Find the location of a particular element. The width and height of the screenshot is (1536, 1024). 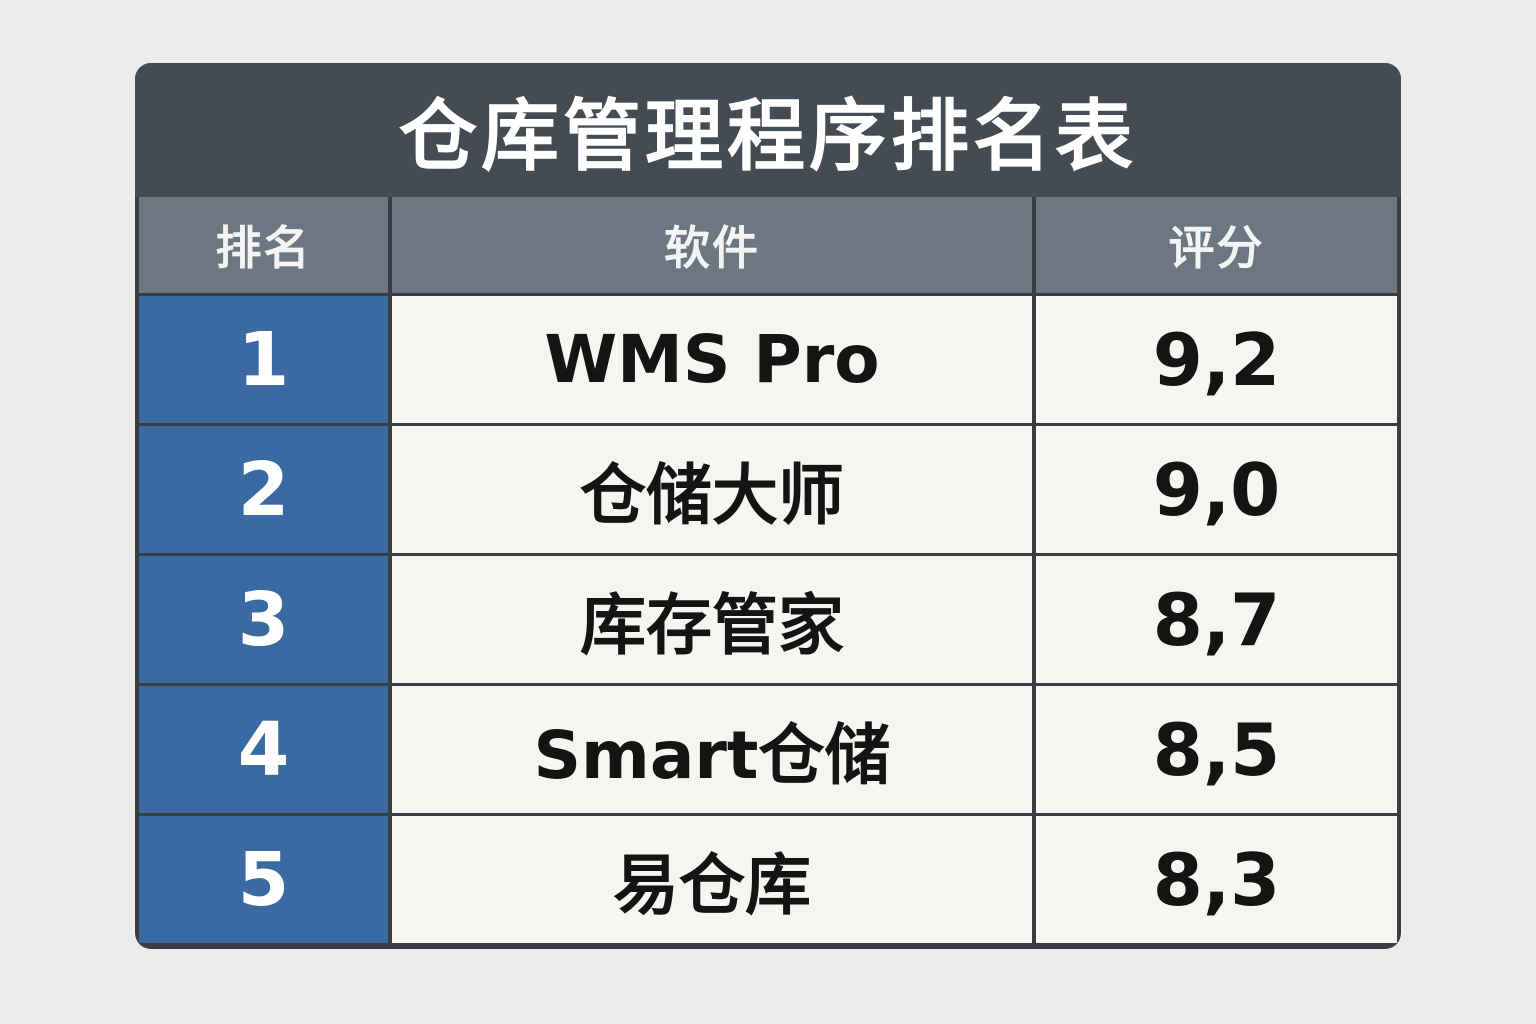

rank-cell: 1 is located at coordinates (263, 359).